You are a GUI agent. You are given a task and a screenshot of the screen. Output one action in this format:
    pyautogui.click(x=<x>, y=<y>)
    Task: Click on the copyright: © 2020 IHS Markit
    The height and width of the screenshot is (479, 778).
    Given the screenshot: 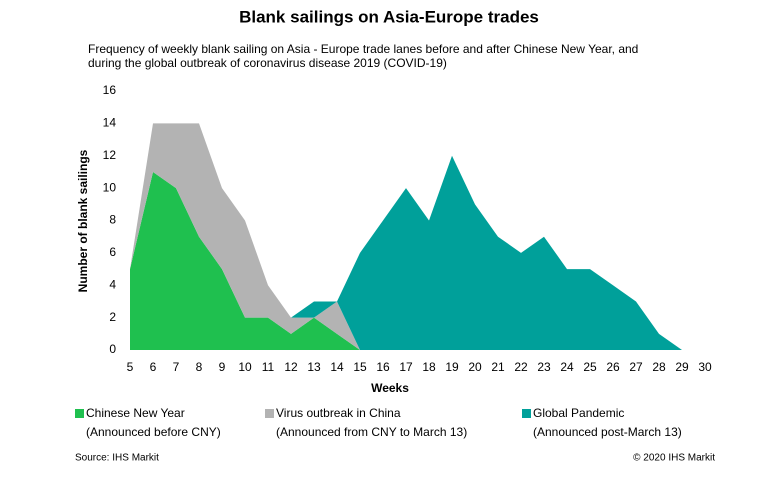 What is the action you would take?
    pyautogui.click(x=674, y=458)
    